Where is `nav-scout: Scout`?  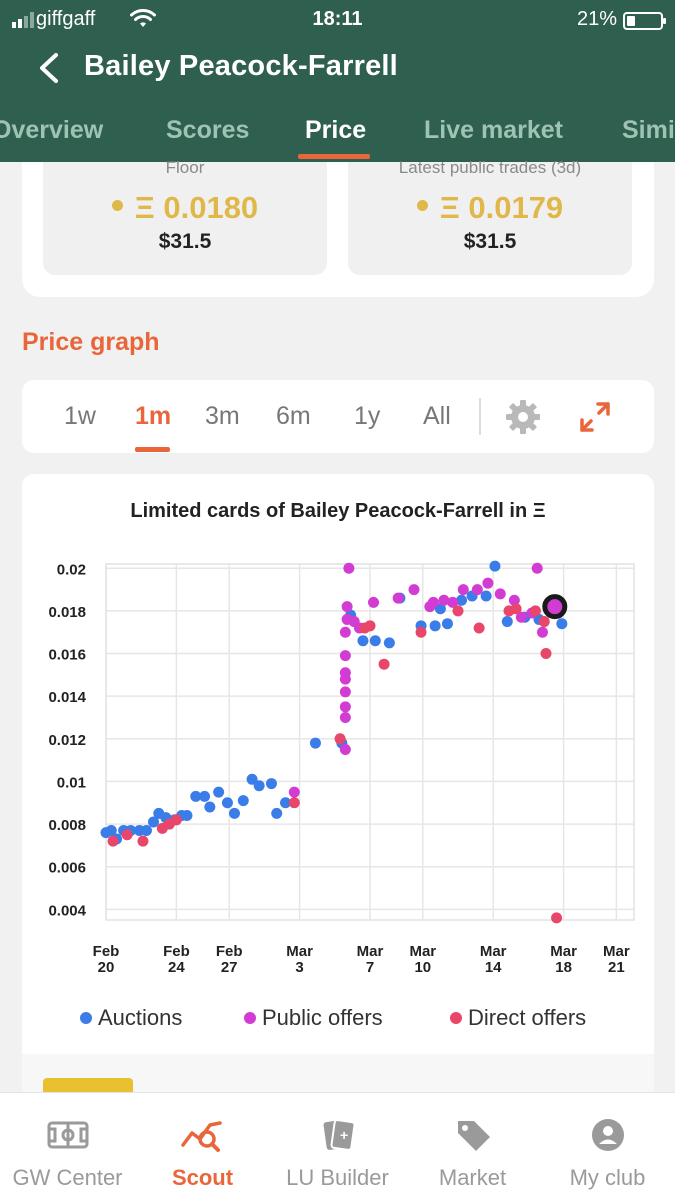
nav-scout: Scout is located at coordinates (202, 1146).